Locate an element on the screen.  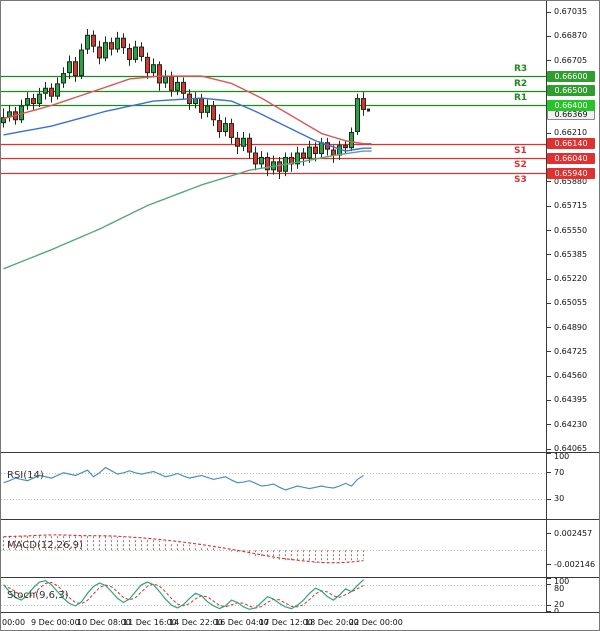
time-tick-label: 16 Dec 04:00 is located at coordinates (242, 622).